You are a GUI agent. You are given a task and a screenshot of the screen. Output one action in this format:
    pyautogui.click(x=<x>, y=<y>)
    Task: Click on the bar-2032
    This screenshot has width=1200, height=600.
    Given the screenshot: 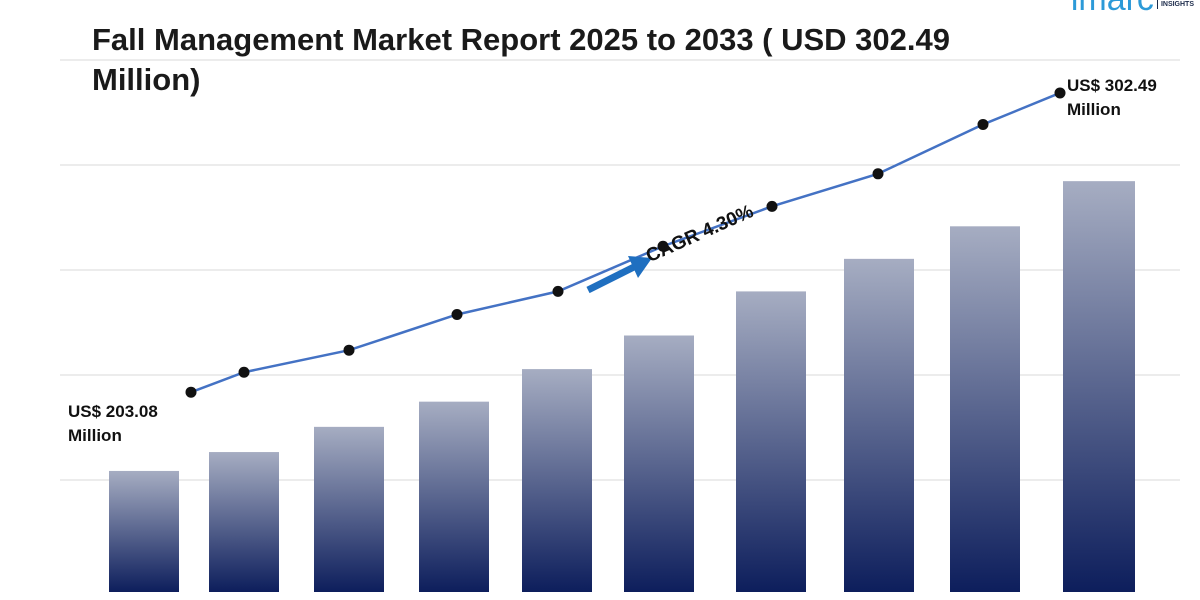 What is the action you would take?
    pyautogui.click(x=985, y=409)
    